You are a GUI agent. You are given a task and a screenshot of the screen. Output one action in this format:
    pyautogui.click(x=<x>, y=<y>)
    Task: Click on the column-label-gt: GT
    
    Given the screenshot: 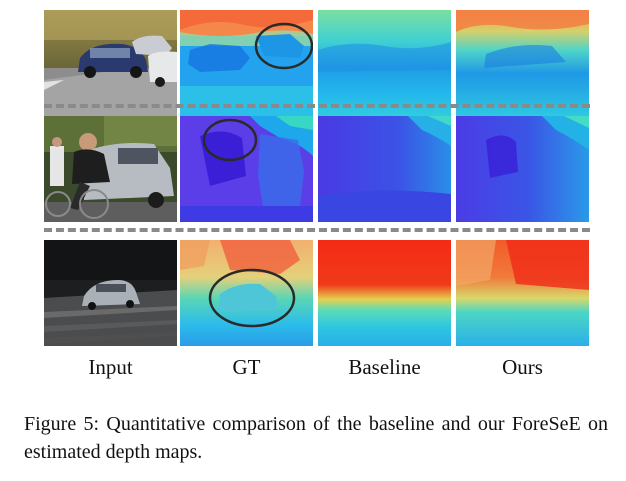 What is the action you would take?
    pyautogui.click(x=246, y=367)
    